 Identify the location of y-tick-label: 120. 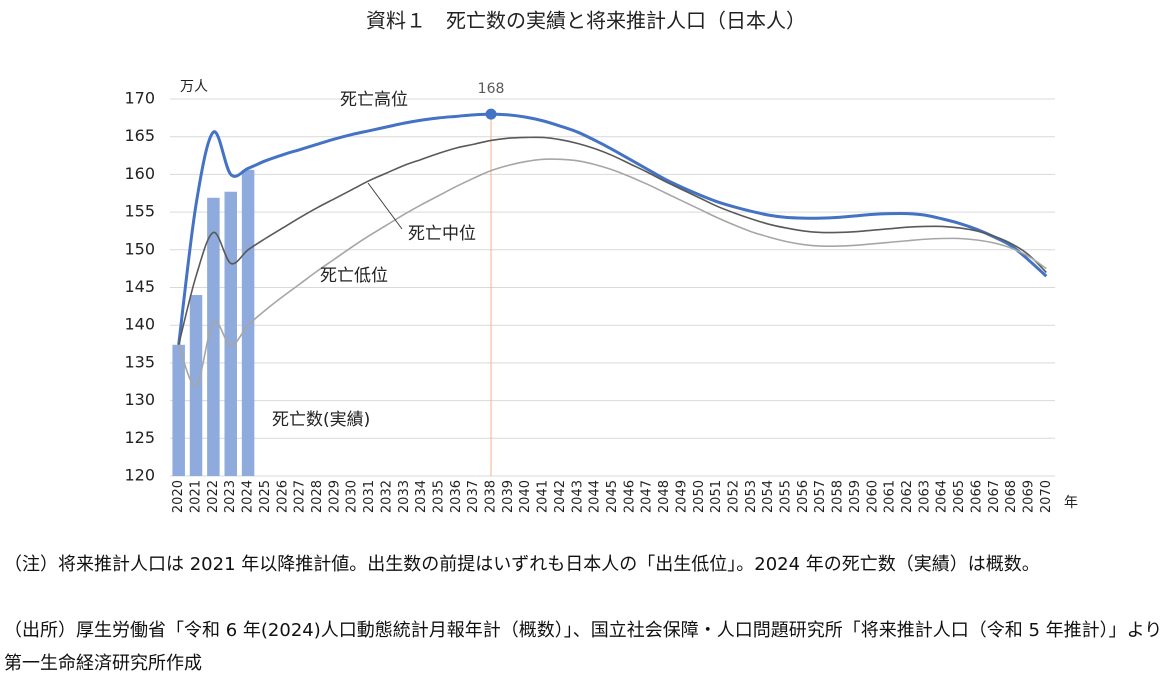
(139, 475).